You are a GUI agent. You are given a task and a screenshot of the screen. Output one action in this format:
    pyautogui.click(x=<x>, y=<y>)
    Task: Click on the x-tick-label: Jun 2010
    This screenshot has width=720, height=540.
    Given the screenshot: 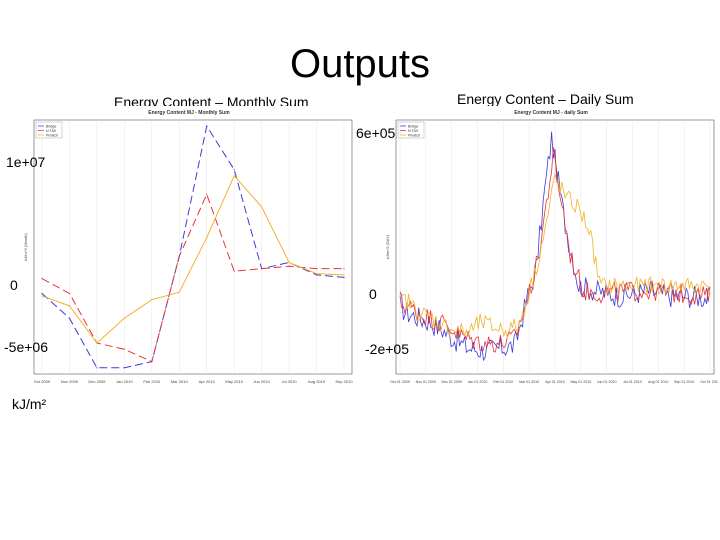 What is the action you would take?
    pyautogui.click(x=261, y=381)
    